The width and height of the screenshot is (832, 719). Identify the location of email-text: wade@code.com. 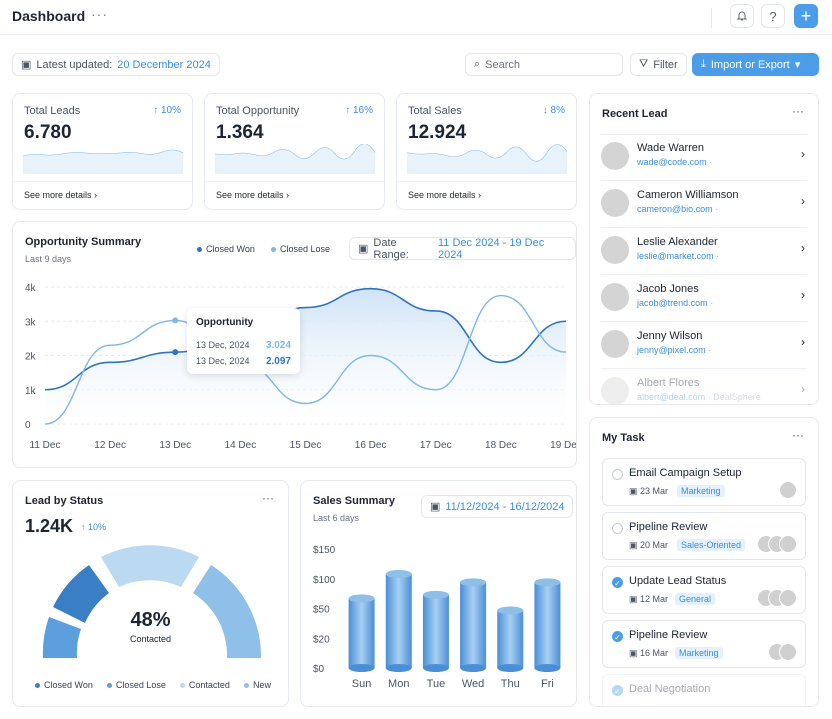
(672, 162).